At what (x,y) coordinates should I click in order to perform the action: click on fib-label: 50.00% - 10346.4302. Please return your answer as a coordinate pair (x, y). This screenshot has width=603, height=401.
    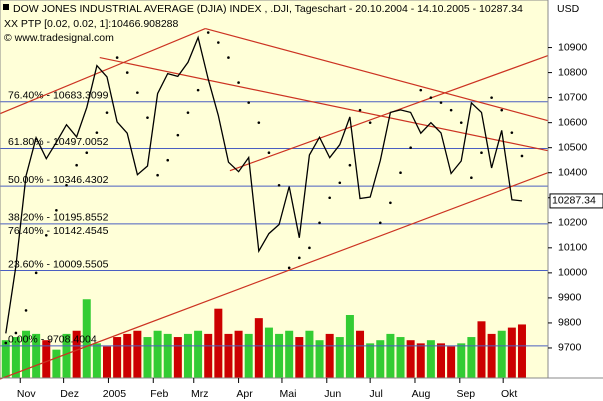
    Looking at the image, I should click on (58, 180).